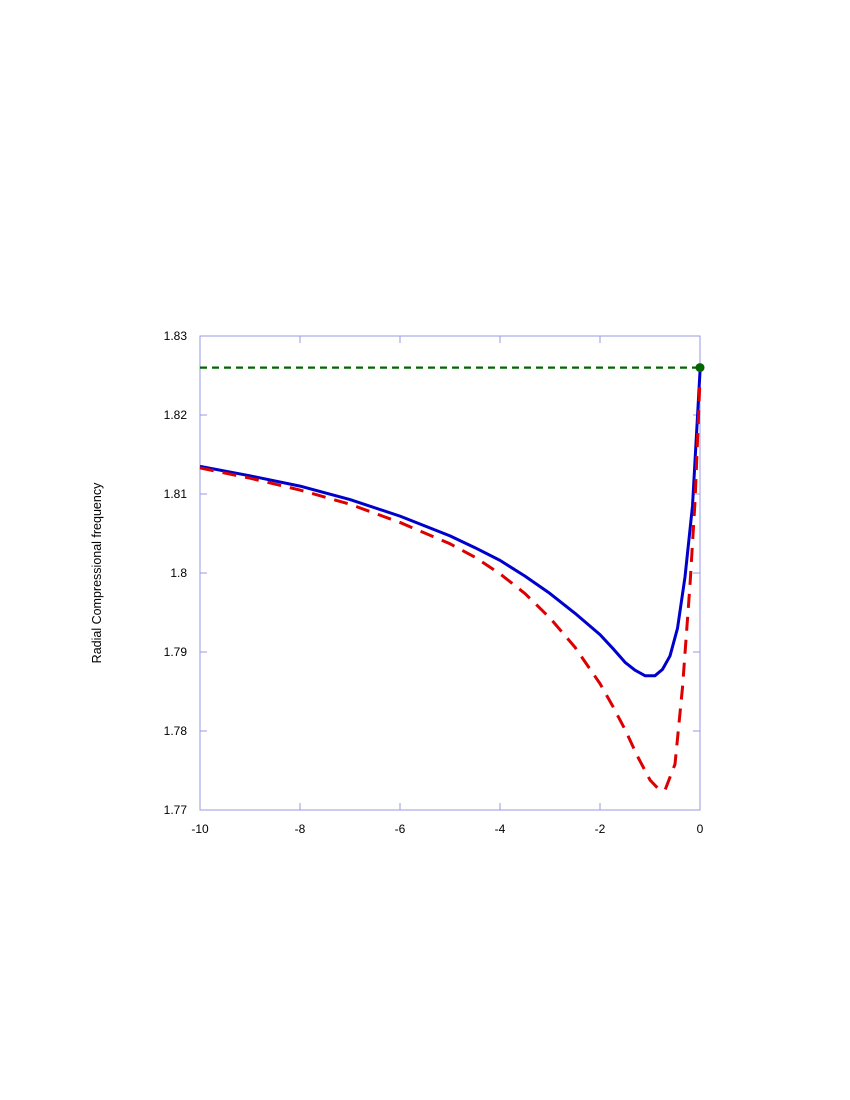 The image size is (850, 1100). I want to click on x-tick-label: 0, so click(700, 829).